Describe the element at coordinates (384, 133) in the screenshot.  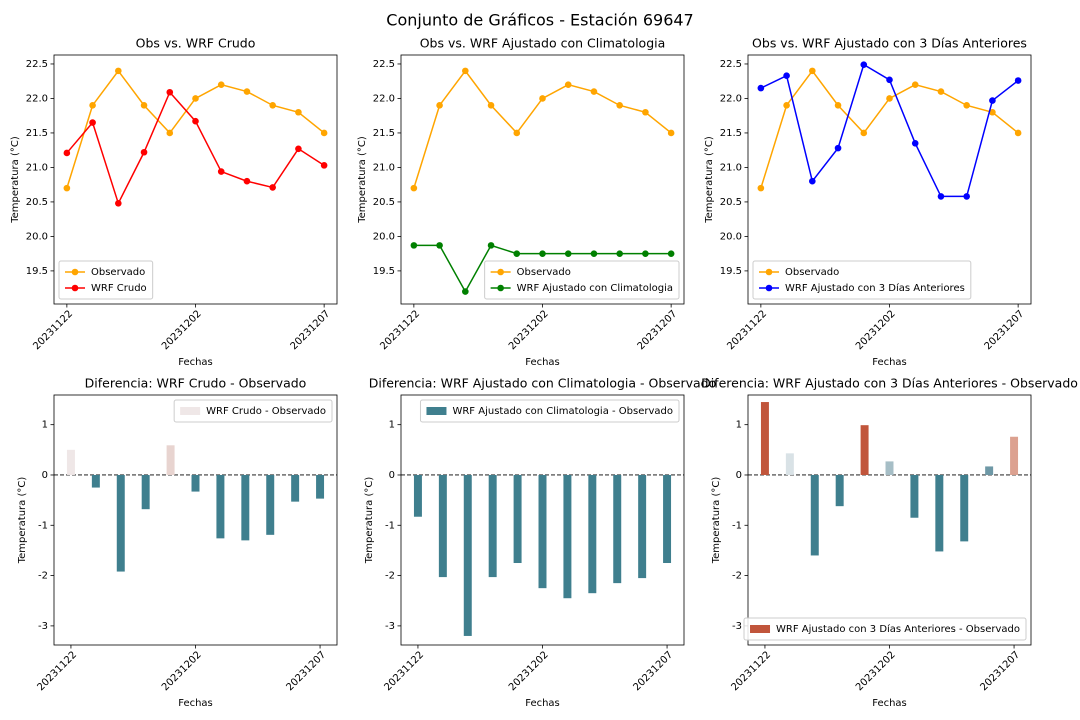
I see `y-tick-label: 21.5` at that location.